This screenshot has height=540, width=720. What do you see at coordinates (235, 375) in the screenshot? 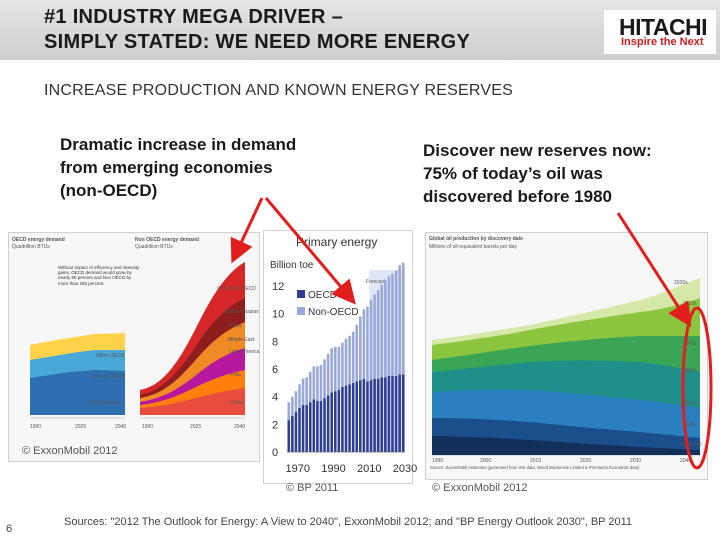
I see `nonoecd-region-label: India` at bounding box center [235, 375].